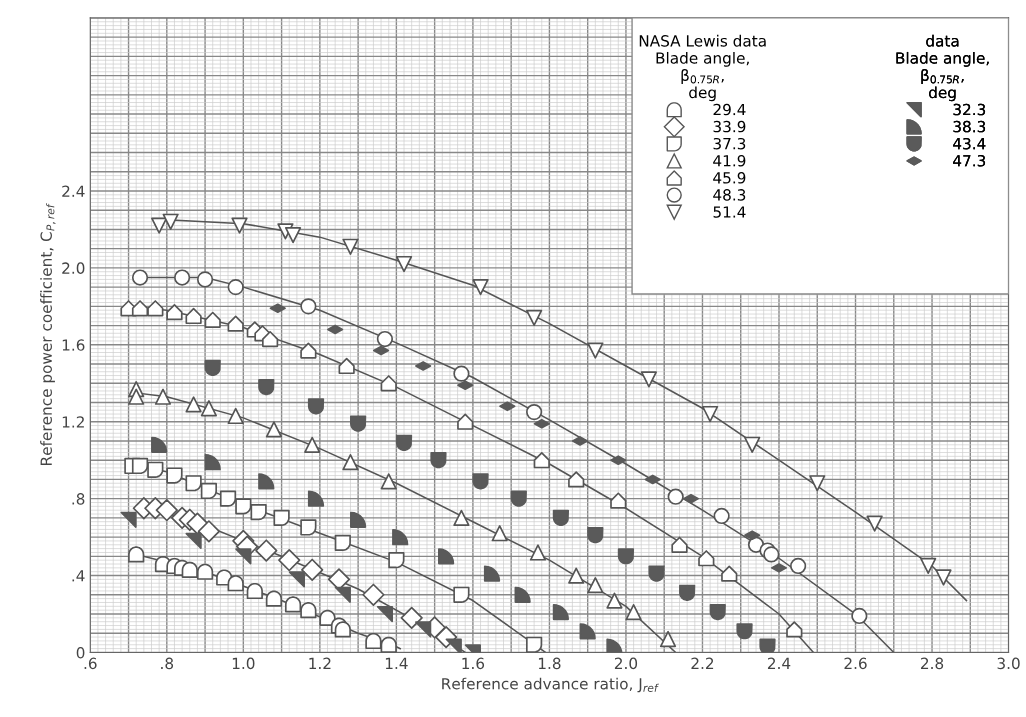 This screenshot has height=717, width=1026. What do you see at coordinates (1008, 663) in the screenshot?
I see `x-tick-label: 3.0` at bounding box center [1008, 663].